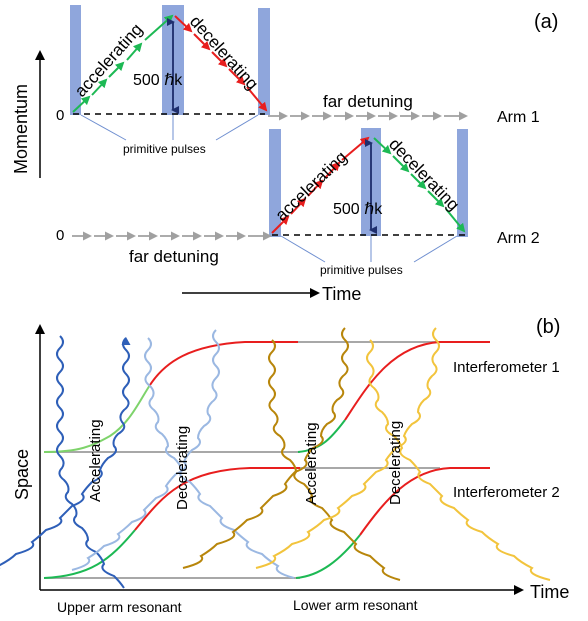 This screenshot has height=621, width=588. What do you see at coordinates (224, 53) in the screenshot?
I see `arm1-decelerating-label: decelerating` at bounding box center [224, 53].